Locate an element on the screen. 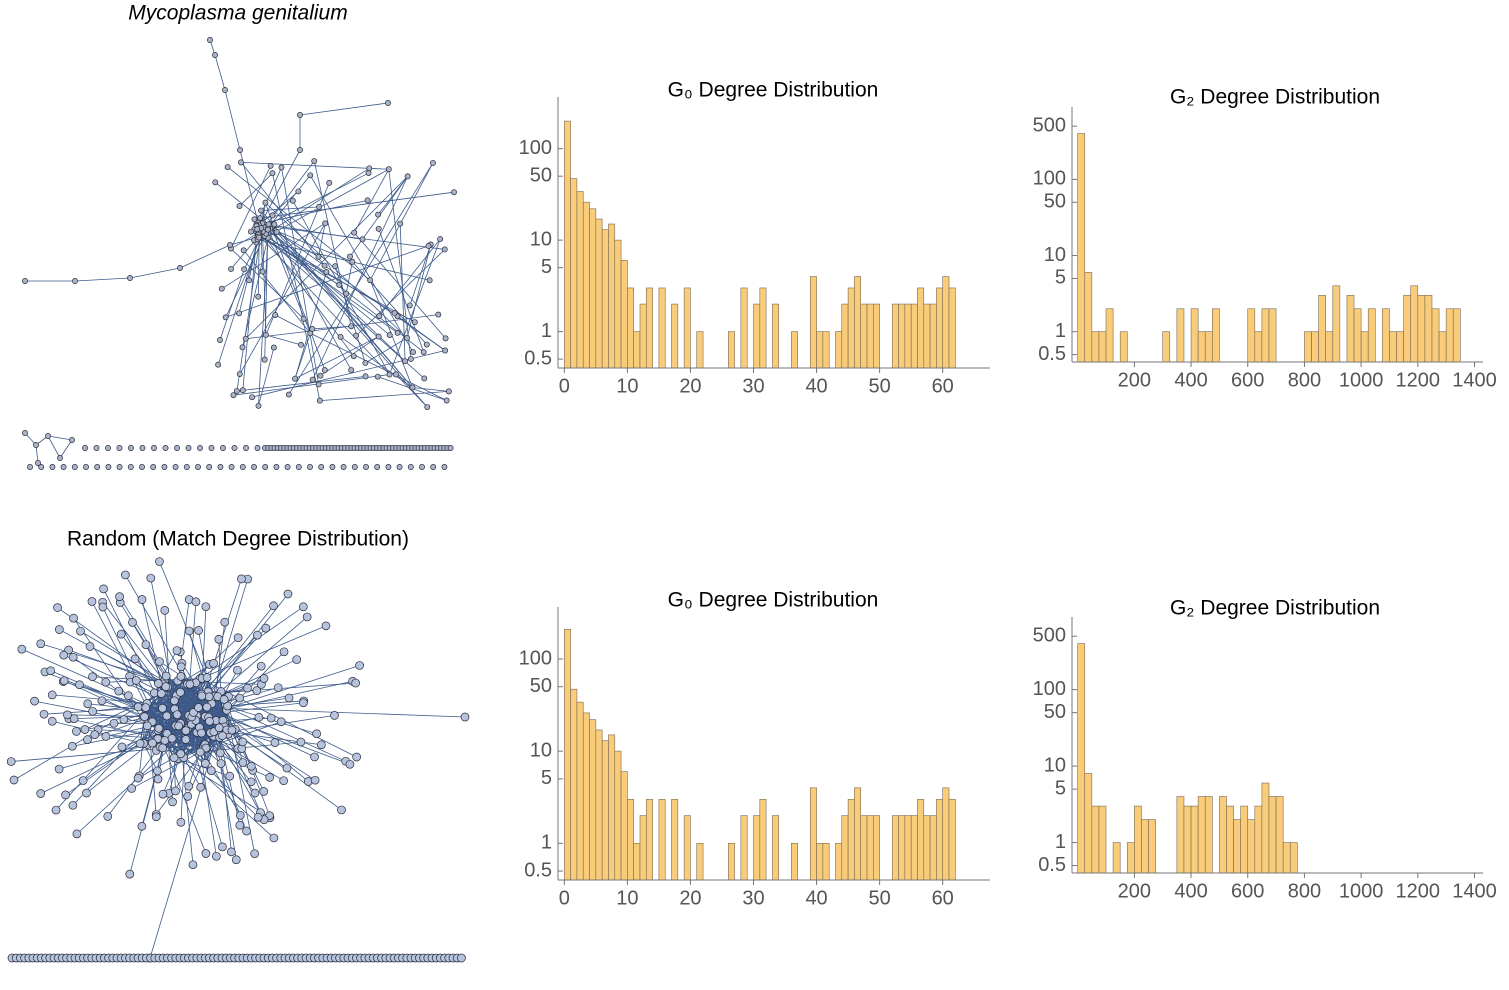 Image resolution: width=1509 pixels, height=990 pixels. x-tick-label: 600 is located at coordinates (1247, 891).